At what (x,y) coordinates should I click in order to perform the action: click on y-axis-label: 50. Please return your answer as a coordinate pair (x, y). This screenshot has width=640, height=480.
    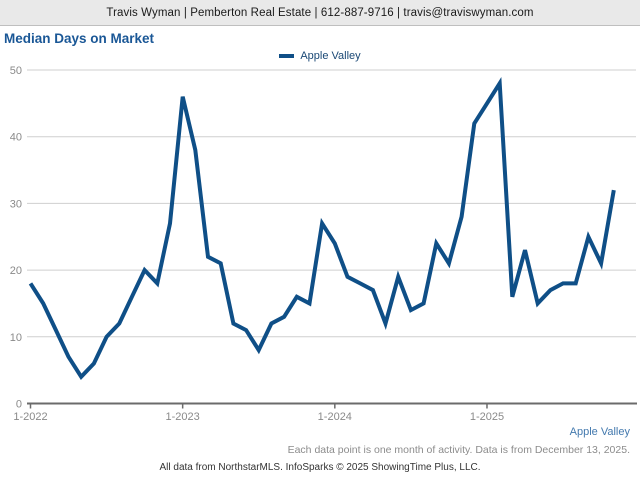
    Looking at the image, I should click on (16, 71).